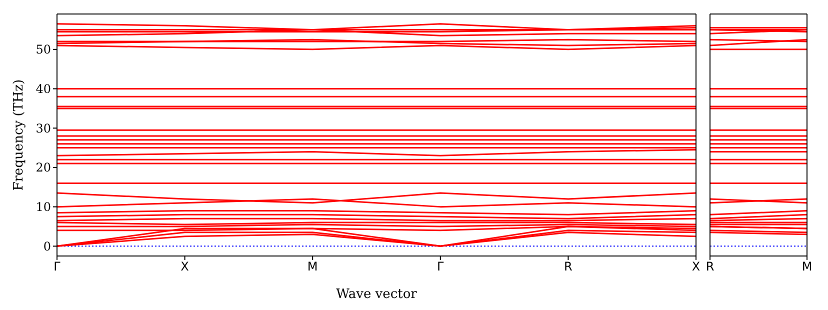 The width and height of the screenshot is (828, 310). Describe the element at coordinates (43, 128) in the screenshot. I see `y-tick-label: 30` at that location.